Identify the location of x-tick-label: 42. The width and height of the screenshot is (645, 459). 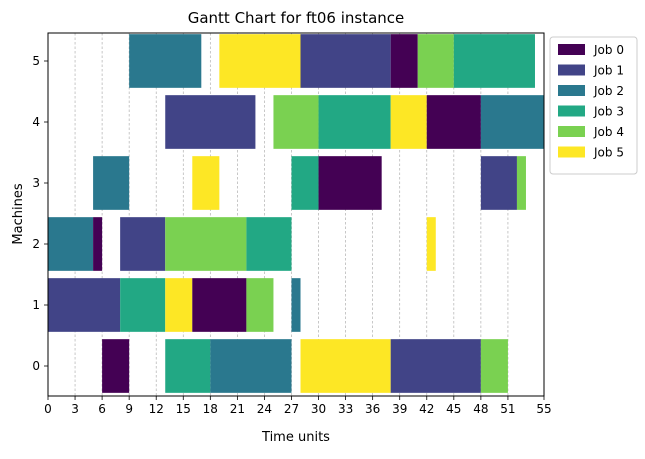
(426, 409).